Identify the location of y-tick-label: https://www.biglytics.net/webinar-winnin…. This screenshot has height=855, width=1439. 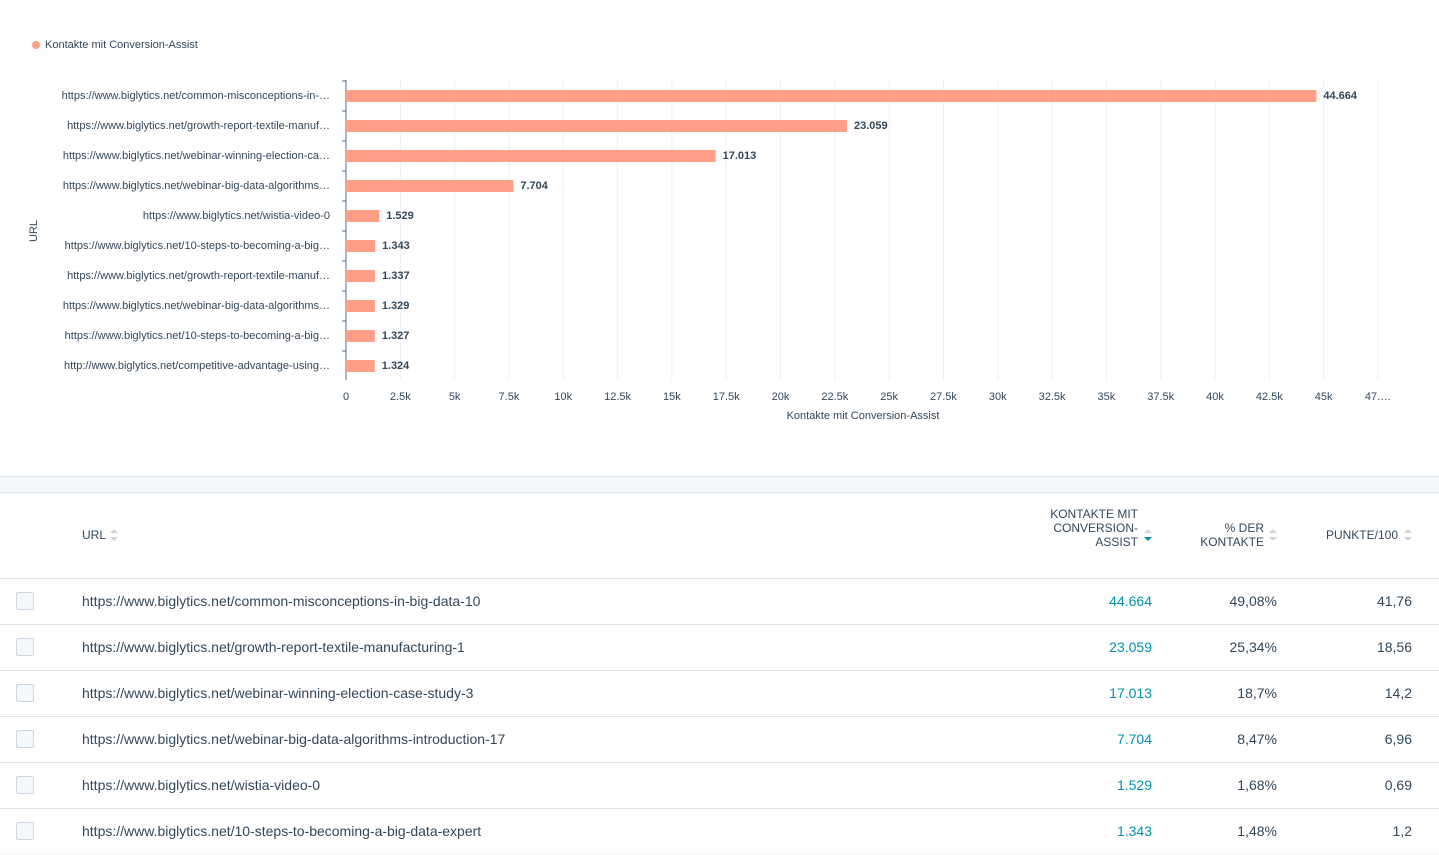
(196, 156).